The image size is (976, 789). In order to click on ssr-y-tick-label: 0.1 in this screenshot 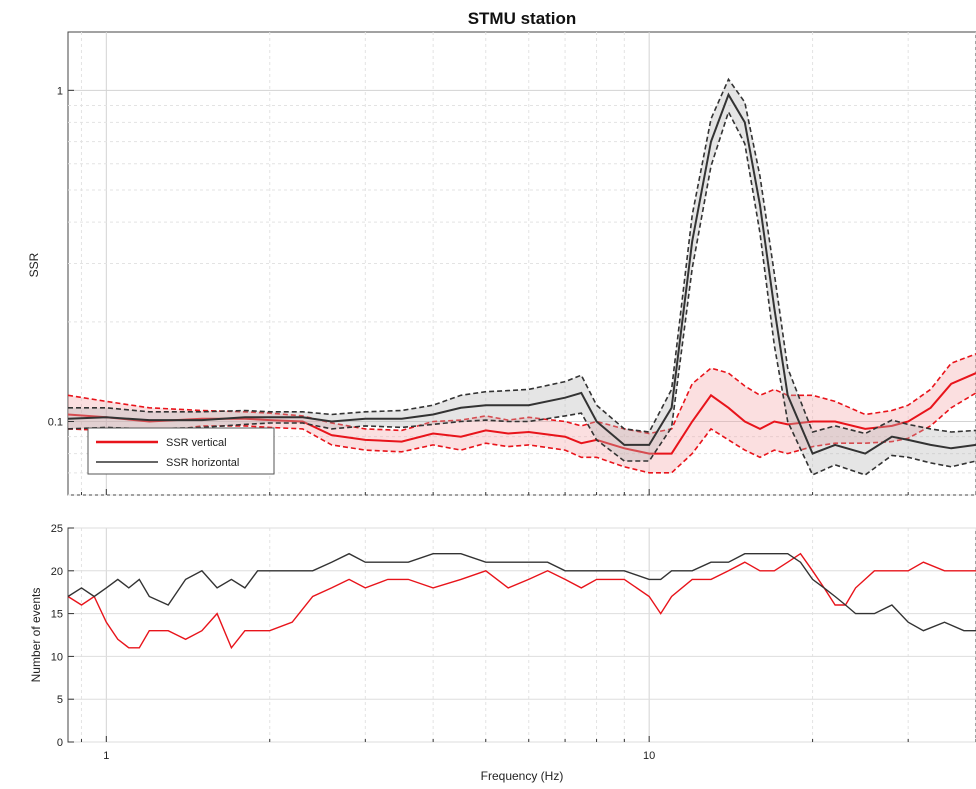, I will do `click(55, 423)`.